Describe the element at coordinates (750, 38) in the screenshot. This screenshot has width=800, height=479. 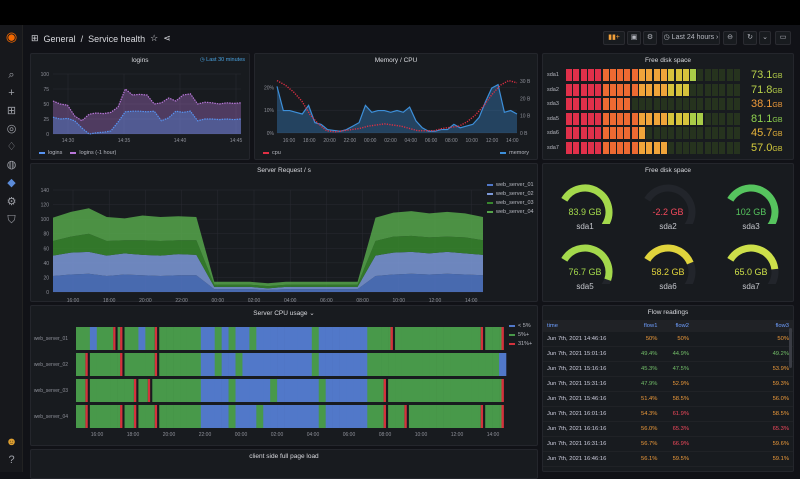
I see `refresh-icon: ↻` at that location.